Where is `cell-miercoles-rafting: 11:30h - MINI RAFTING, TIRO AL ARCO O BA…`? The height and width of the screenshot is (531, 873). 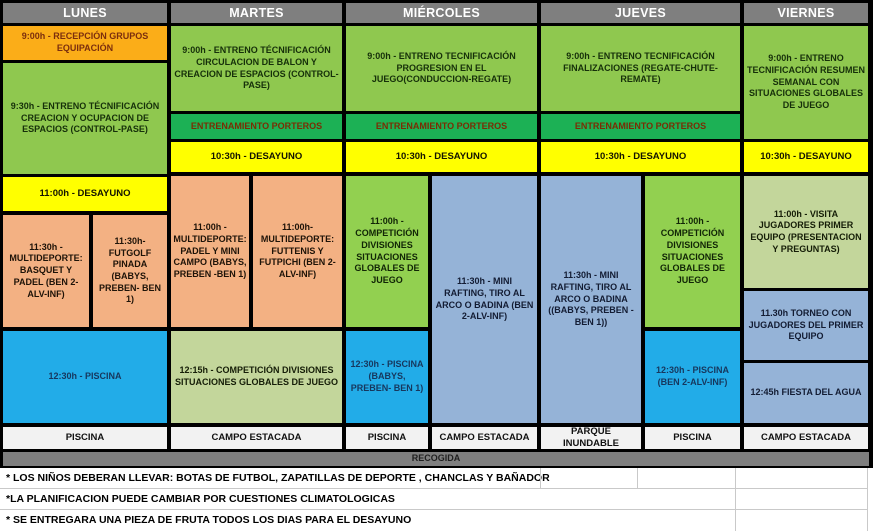 cell-miercoles-rafting: 11:30h - MINI RAFTING, TIRO AL ARCO O BA… is located at coordinates (484, 299).